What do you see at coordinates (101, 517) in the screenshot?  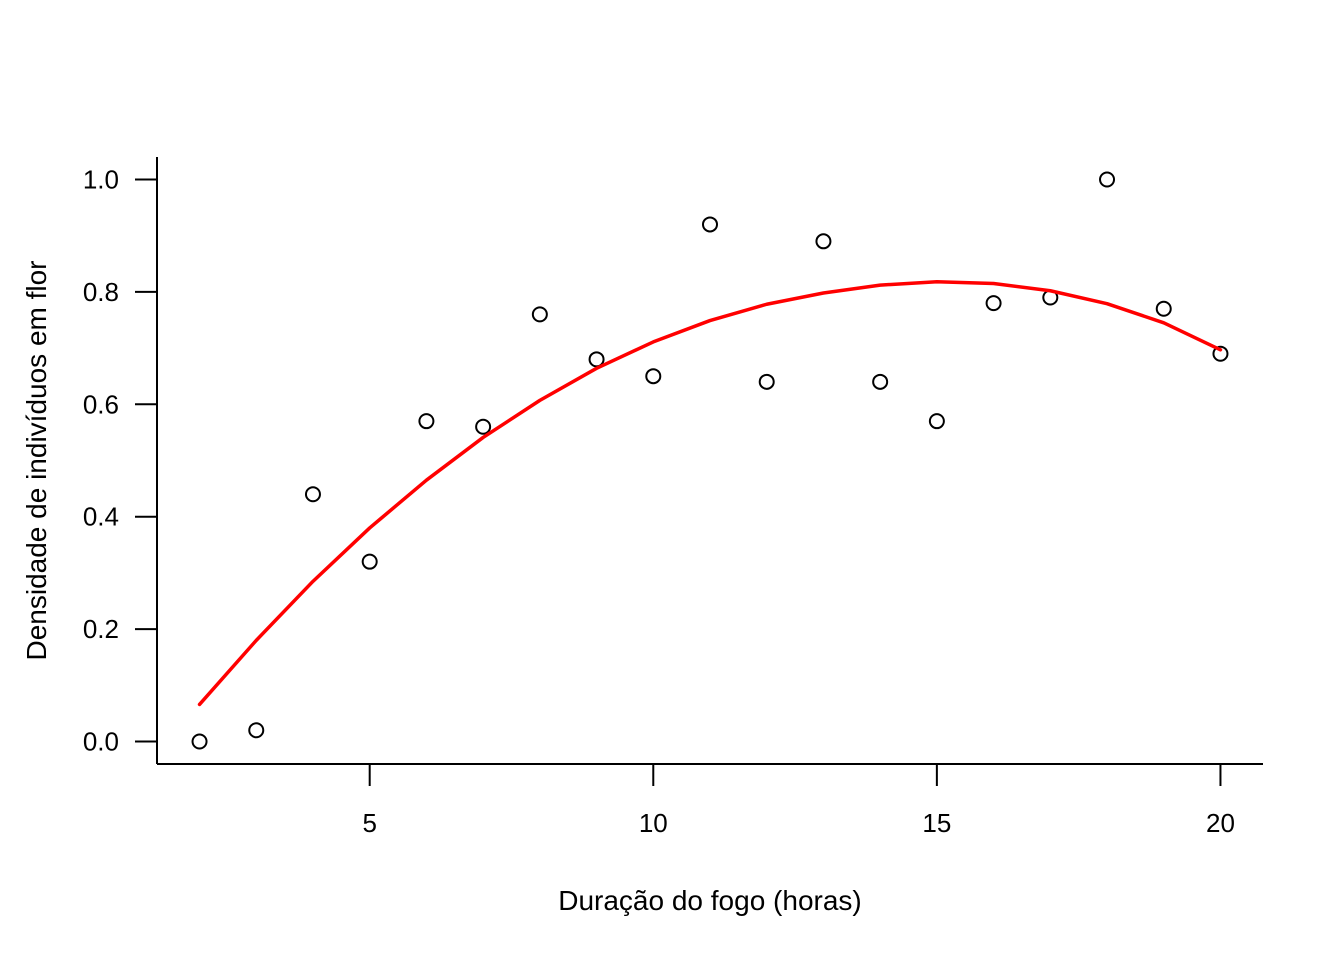 I see `y-tick-label: 0.4` at bounding box center [101, 517].